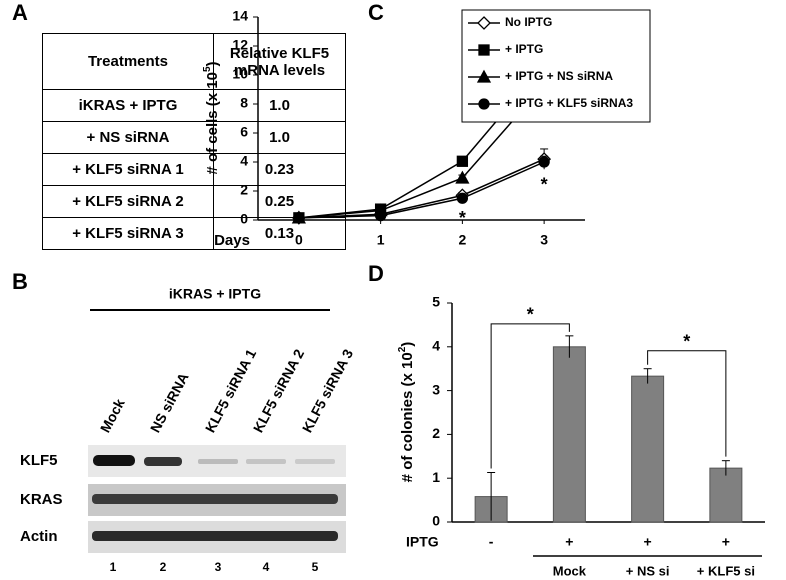 The height and width of the screenshot is (580, 786). I want to click on blot-row-label: KRAS, so click(41, 499).